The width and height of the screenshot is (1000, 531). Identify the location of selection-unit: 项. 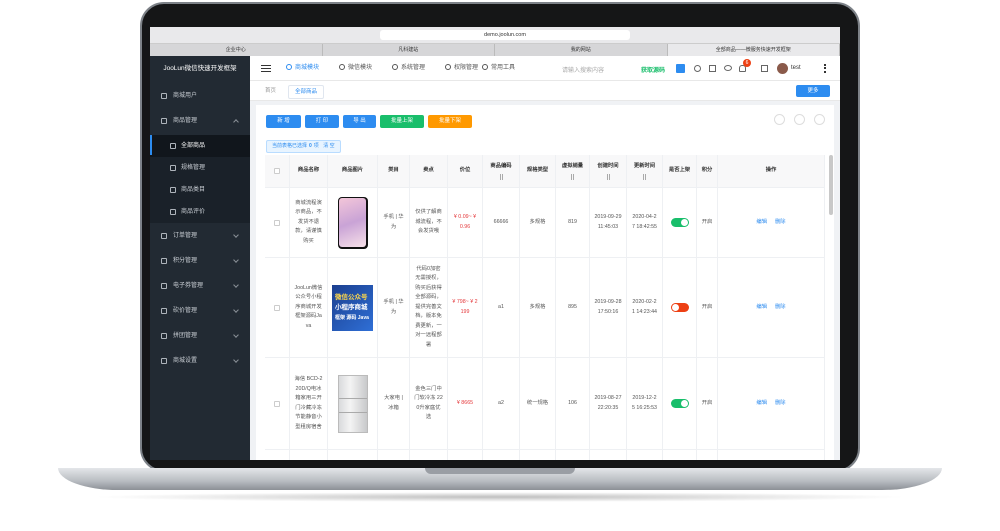
(316, 146).